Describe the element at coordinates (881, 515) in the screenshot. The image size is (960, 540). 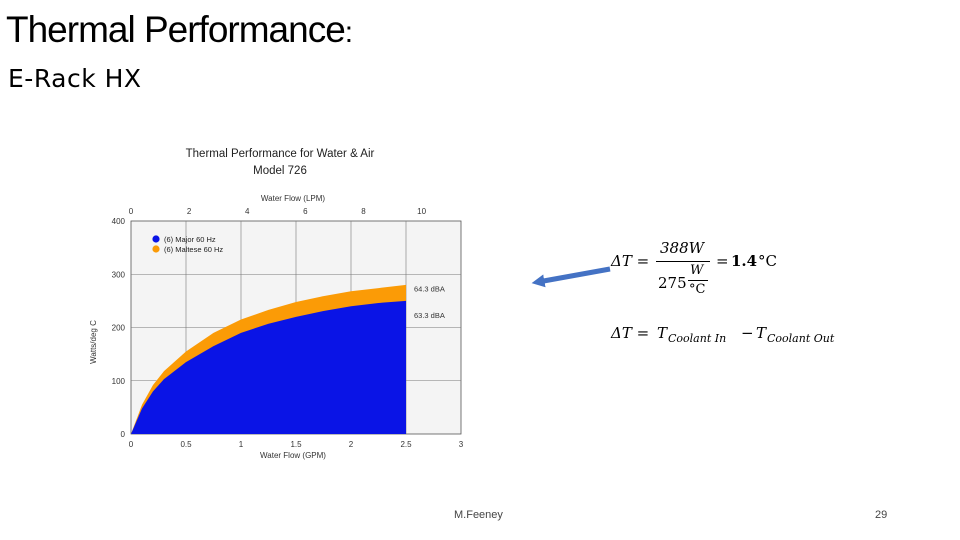
I see `page-number: 29` at that location.